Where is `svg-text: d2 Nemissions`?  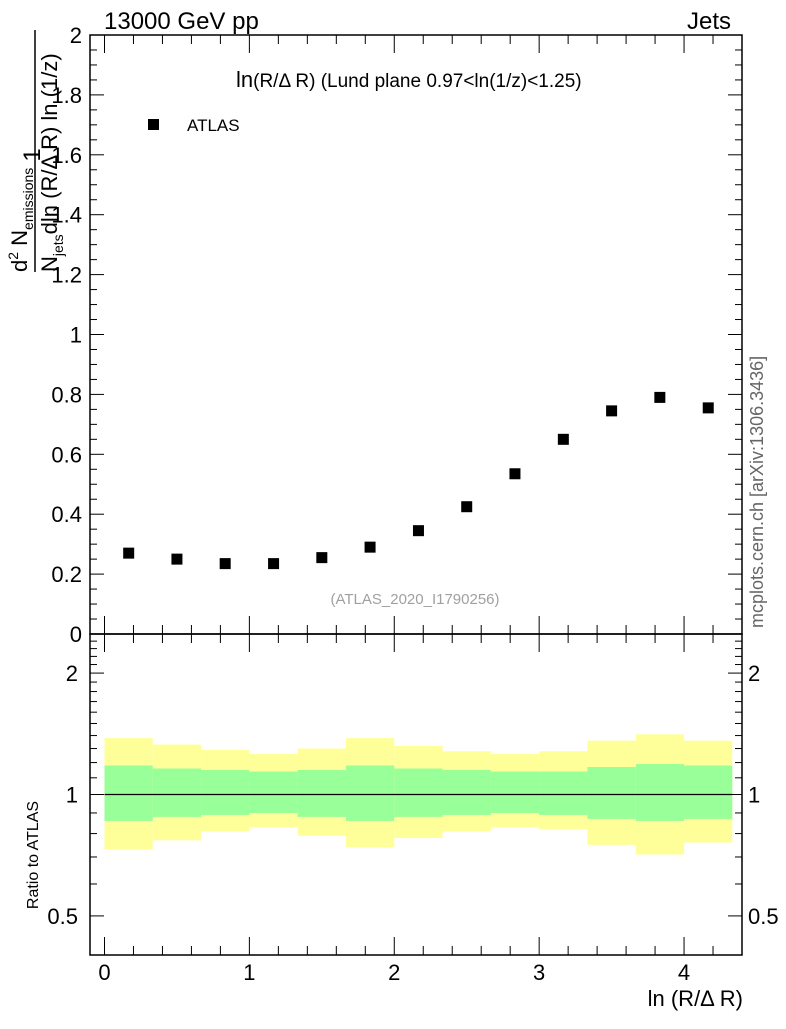
svg-text: d2 Nemissions is located at coordinates (20, 220).